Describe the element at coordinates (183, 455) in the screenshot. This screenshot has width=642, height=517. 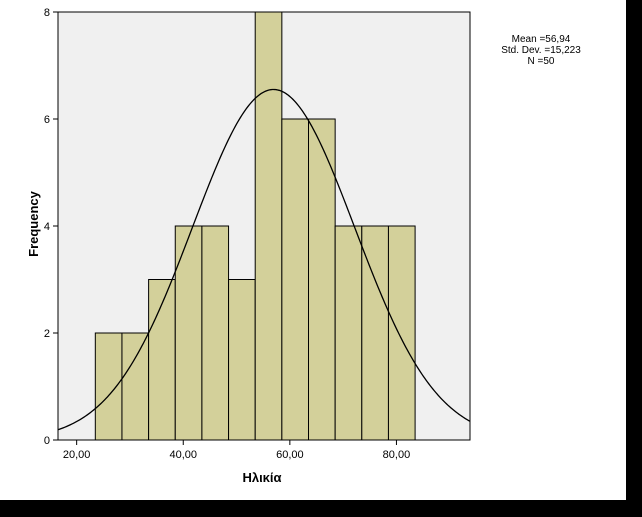
I see `x-tick-label: 40,00` at that location.